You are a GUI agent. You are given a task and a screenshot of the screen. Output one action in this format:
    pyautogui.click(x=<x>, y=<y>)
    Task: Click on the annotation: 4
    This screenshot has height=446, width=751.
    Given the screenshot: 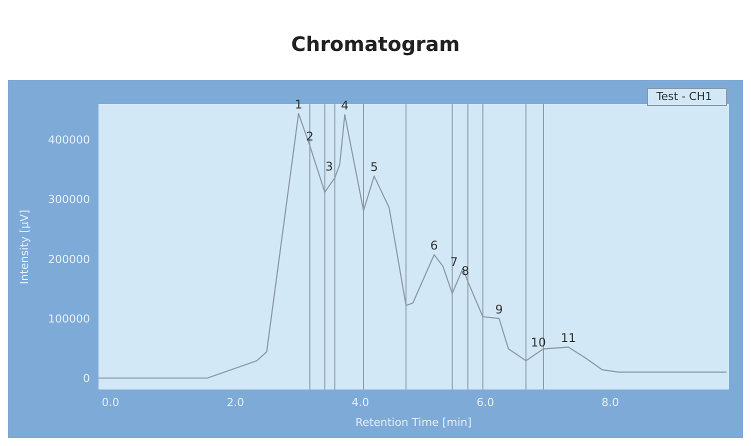 What is the action you would take?
    pyautogui.click(x=344, y=105)
    